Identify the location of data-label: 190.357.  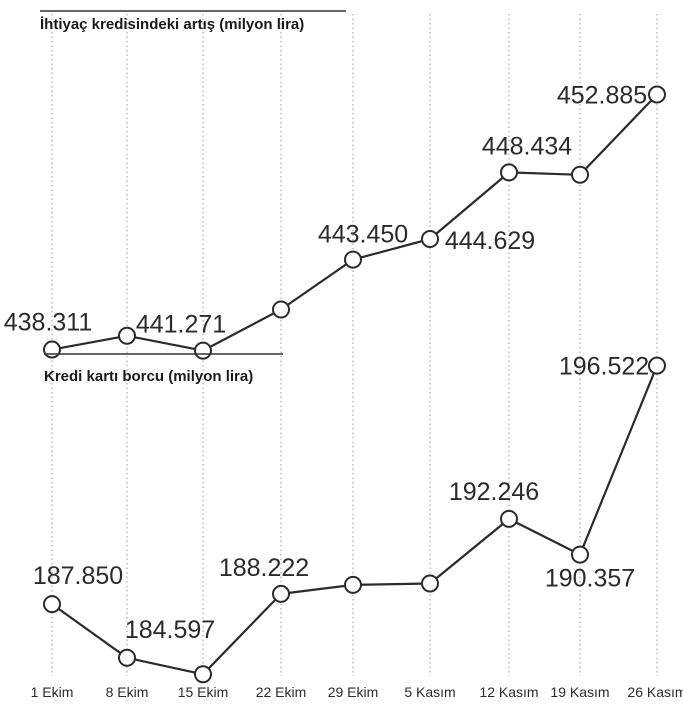
(590, 579).